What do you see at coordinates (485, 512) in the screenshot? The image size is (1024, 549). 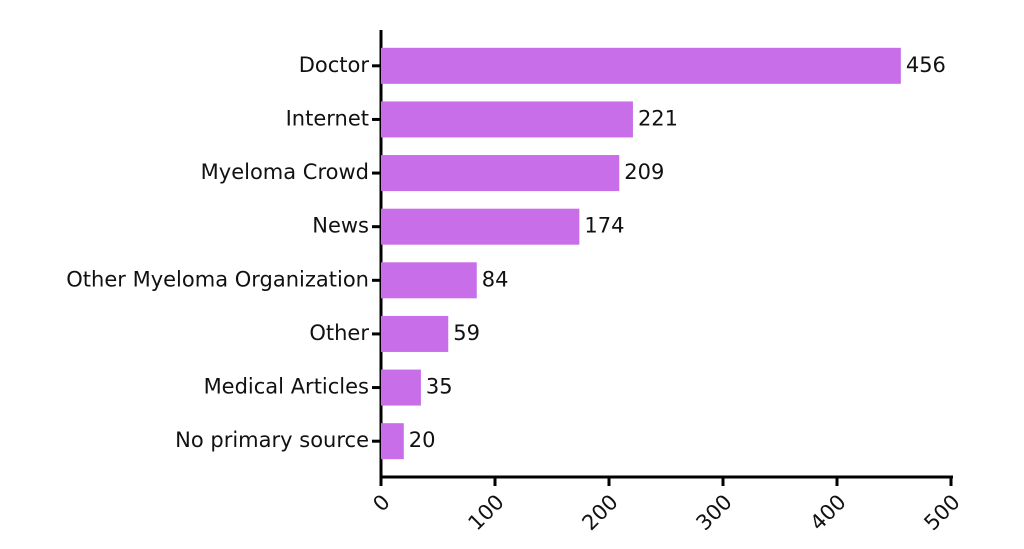 I see `x-tick-label: 100` at bounding box center [485, 512].